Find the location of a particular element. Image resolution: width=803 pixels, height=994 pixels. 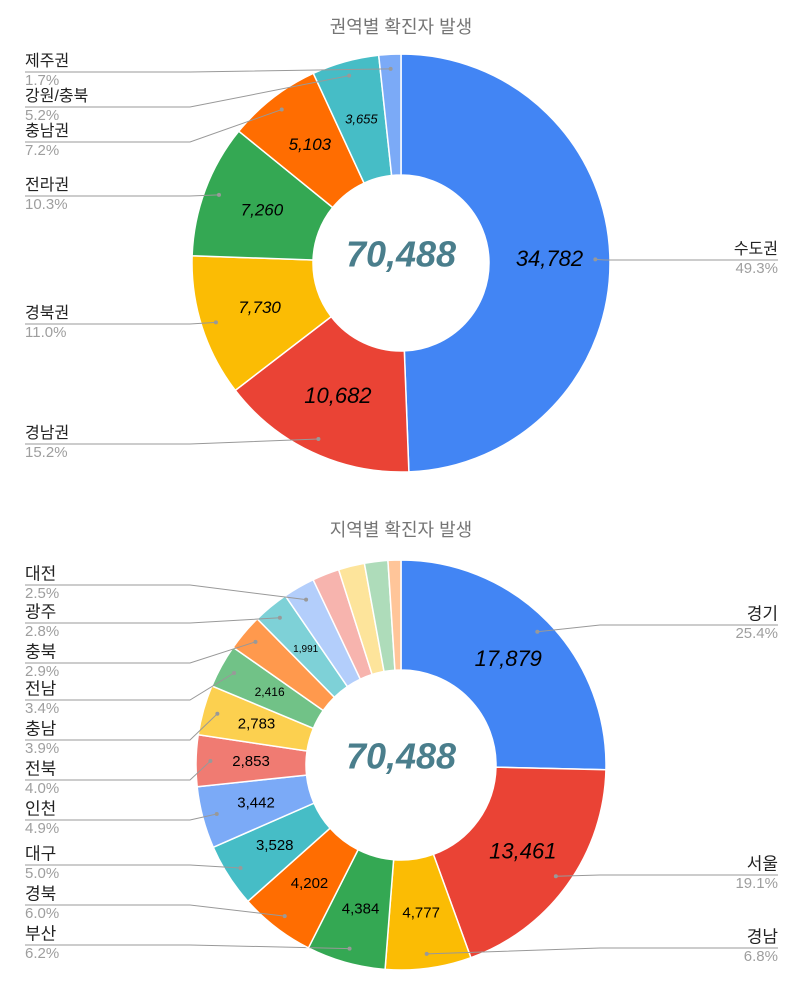

percent-label: 4.0% is located at coordinates (42, 788).